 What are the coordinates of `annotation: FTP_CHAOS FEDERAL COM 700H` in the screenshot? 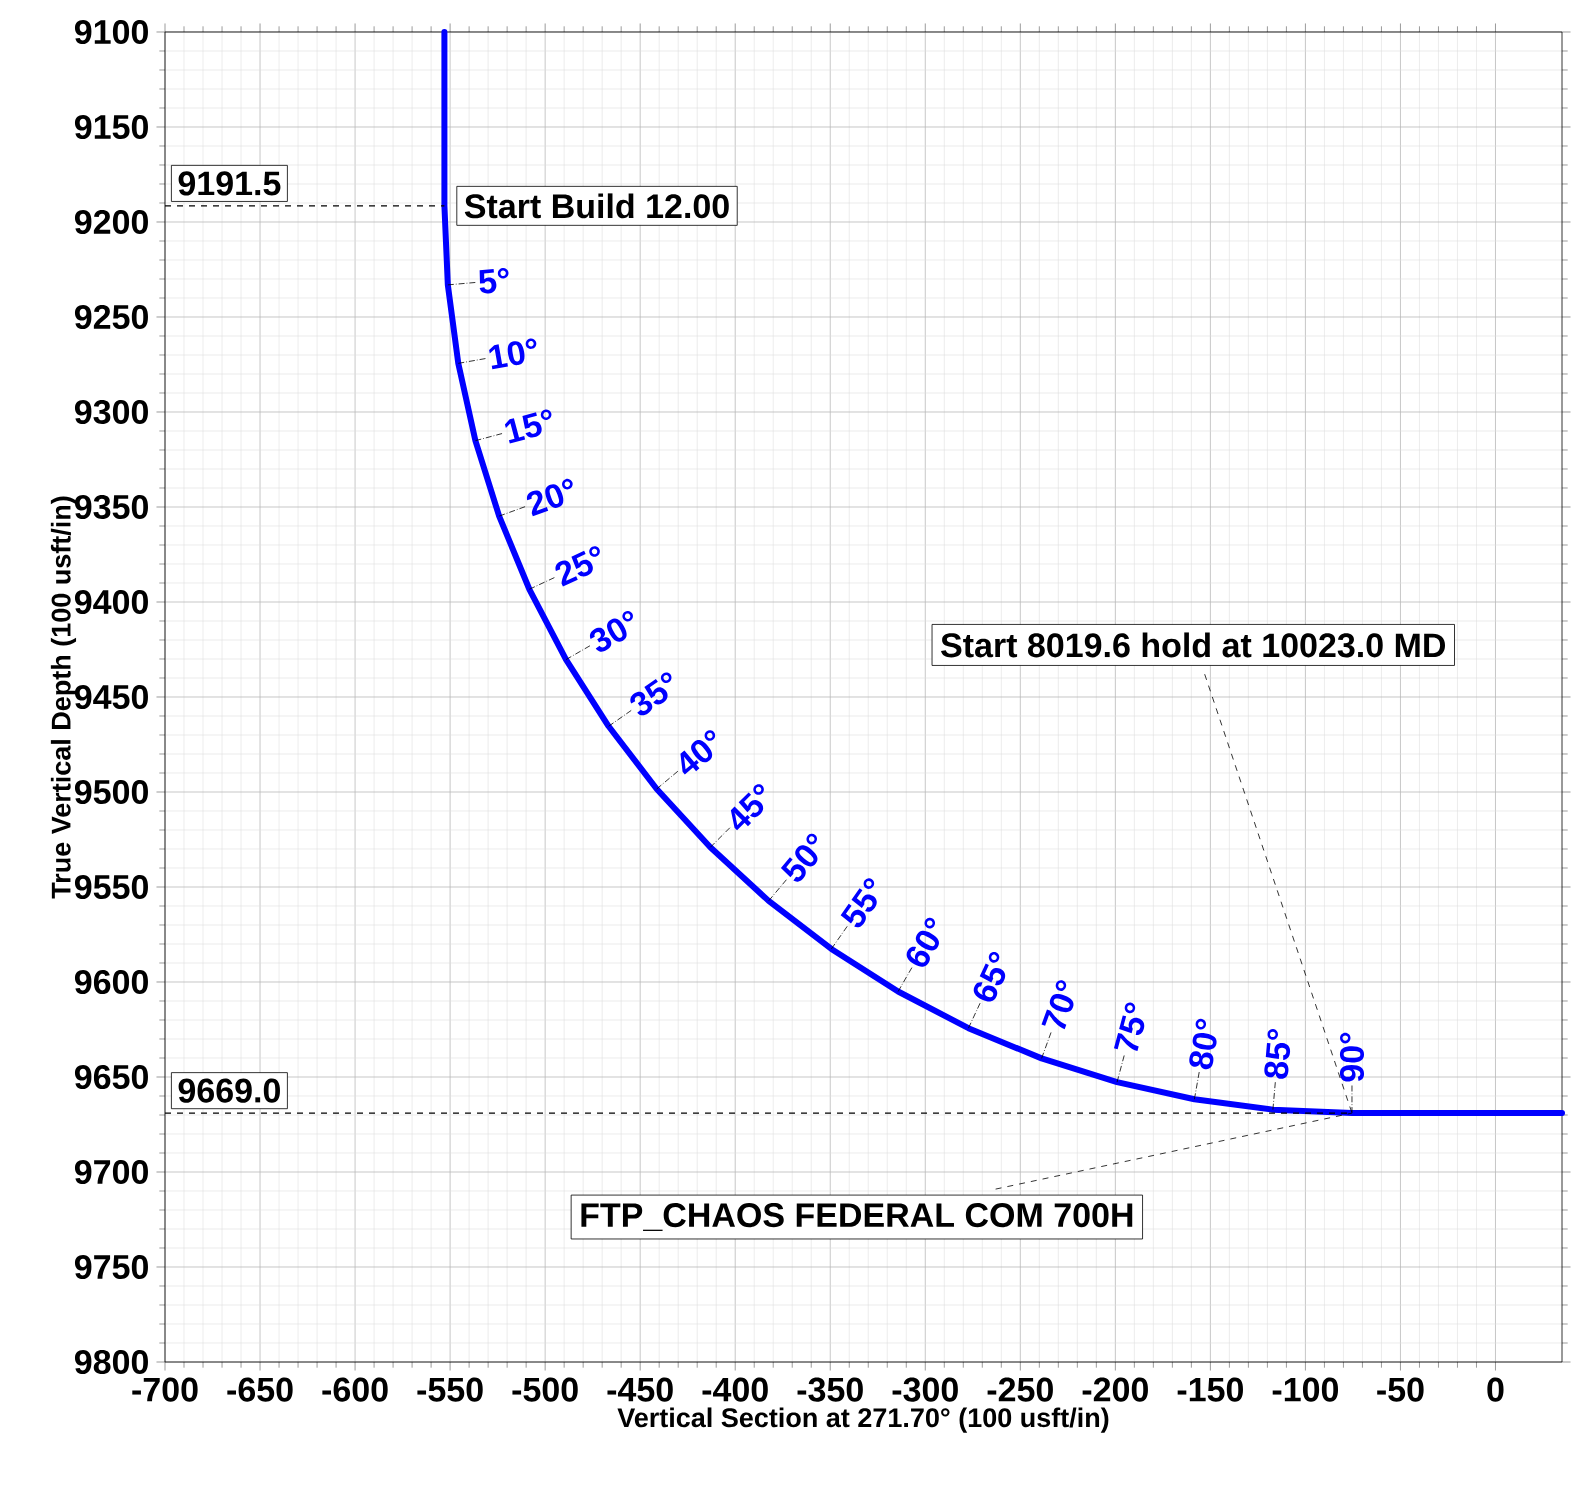 It's located at (857, 1217).